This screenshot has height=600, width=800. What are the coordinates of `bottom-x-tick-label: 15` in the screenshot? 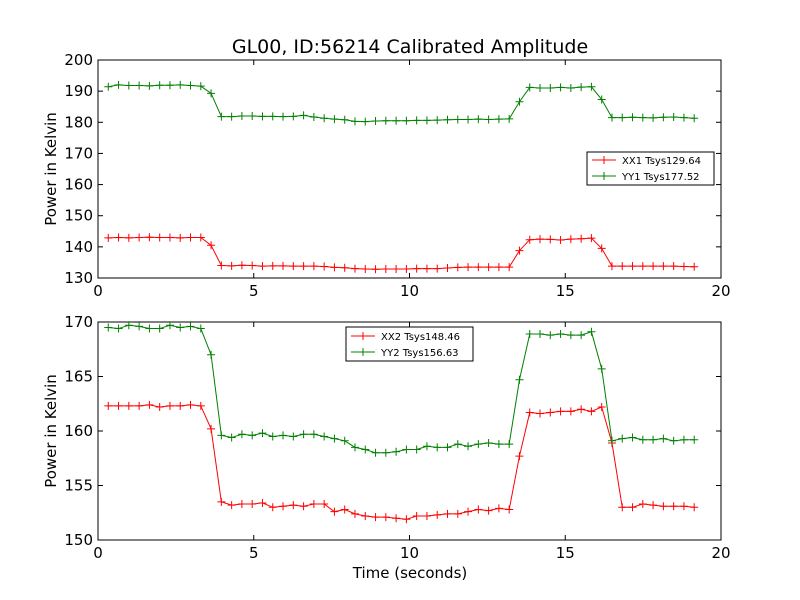 It's located at (565, 553).